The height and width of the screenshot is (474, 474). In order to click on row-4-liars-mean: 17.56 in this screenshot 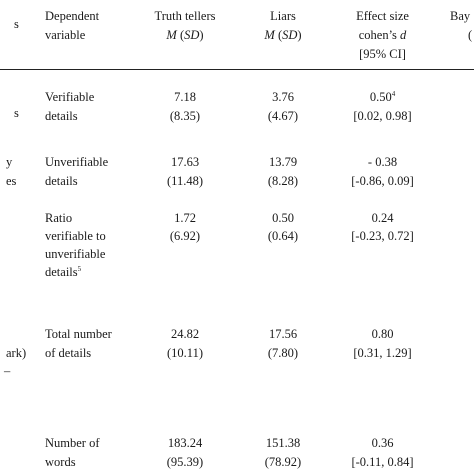, I will do `click(283, 334)`.